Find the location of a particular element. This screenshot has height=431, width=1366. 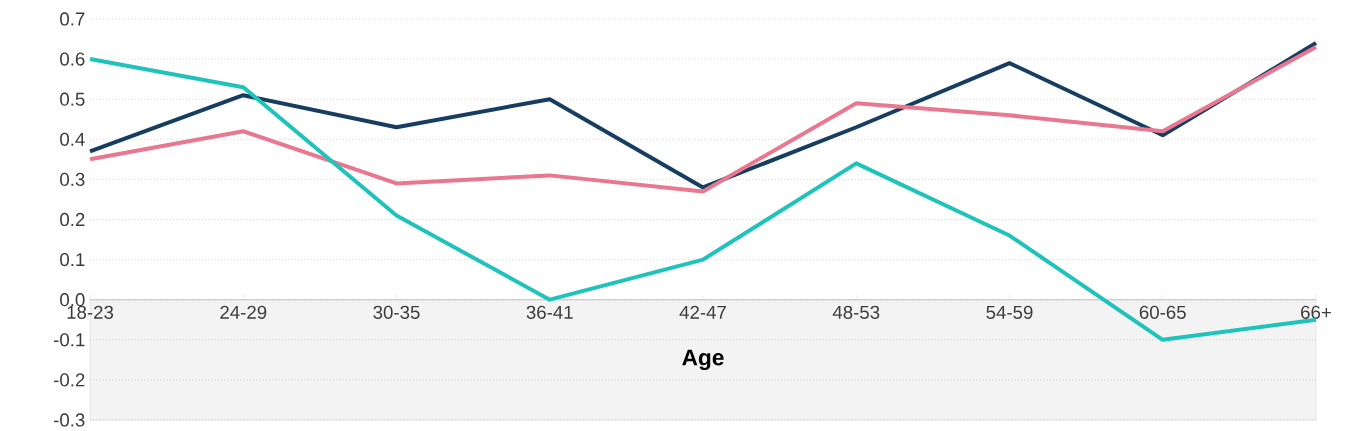

y-tick-label: 0.3 is located at coordinates (72, 179).